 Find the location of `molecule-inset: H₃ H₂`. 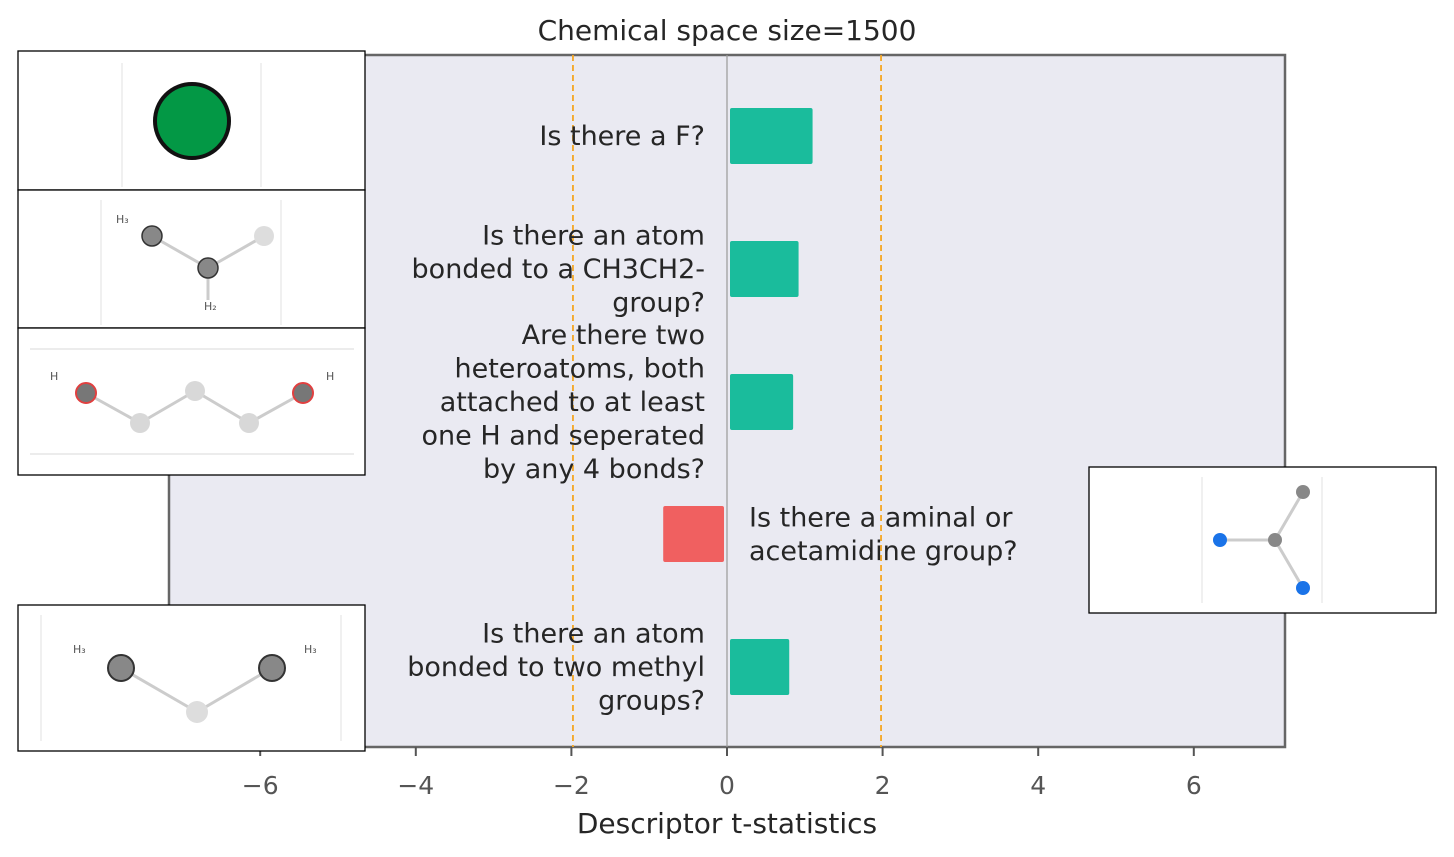

molecule-inset: H₃ H₂ is located at coordinates (191, 259).